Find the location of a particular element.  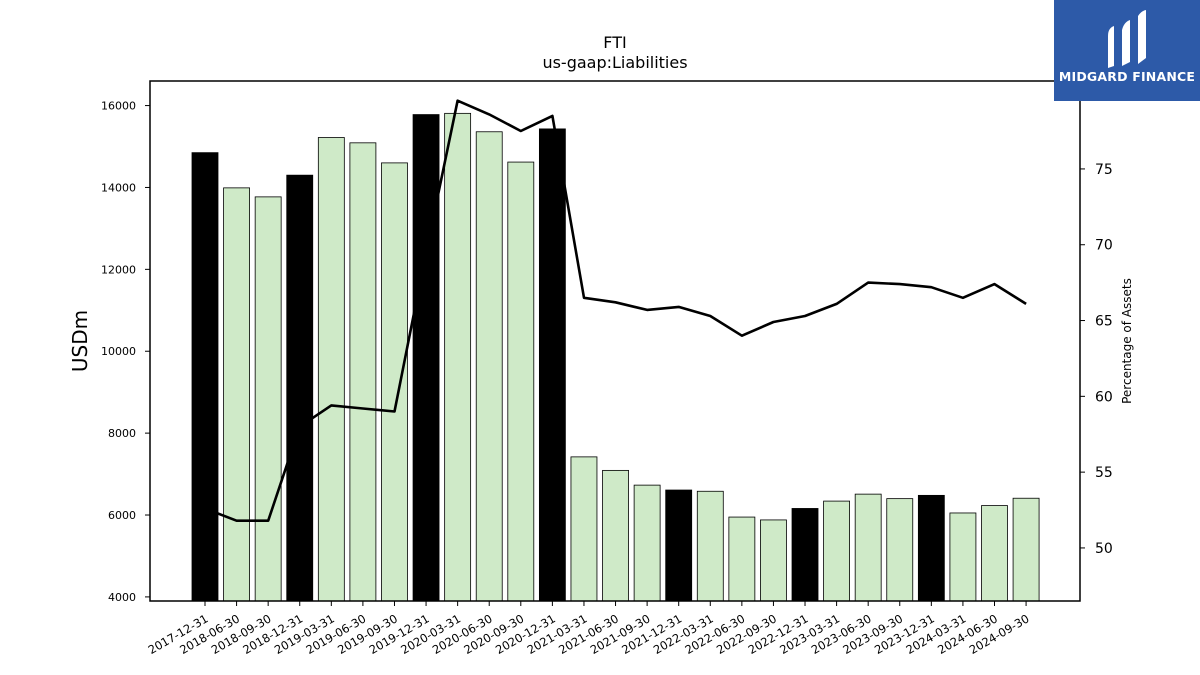

chart-subtitle: us-gaap:Liabilities is located at coordinates (614, 62).